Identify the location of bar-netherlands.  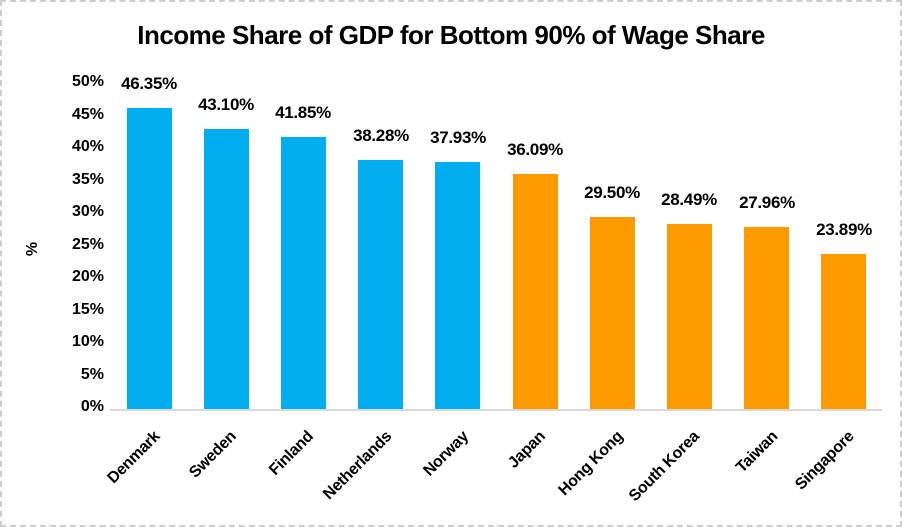
(380, 284).